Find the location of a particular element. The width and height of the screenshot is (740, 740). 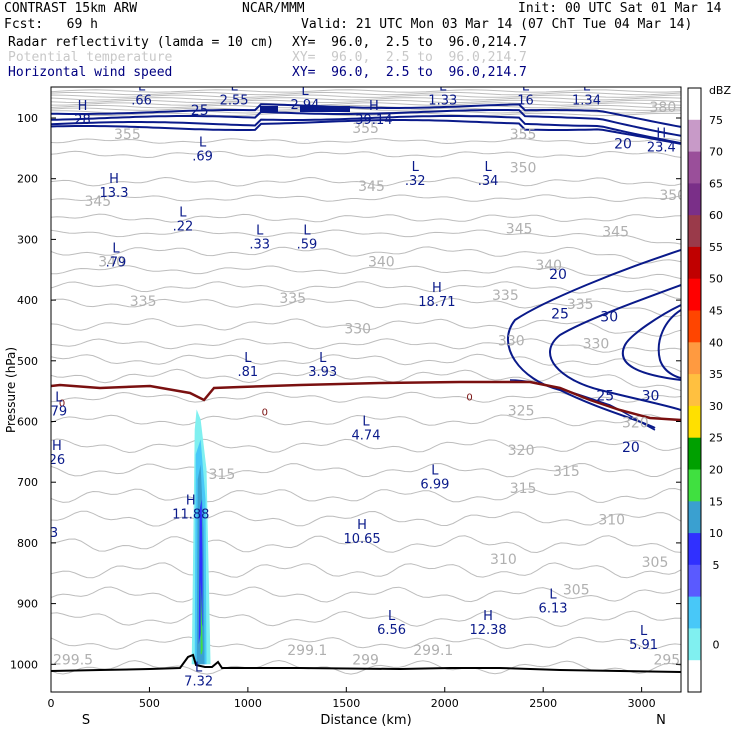

extremum-value-label: 4.74 is located at coordinates (366, 436).